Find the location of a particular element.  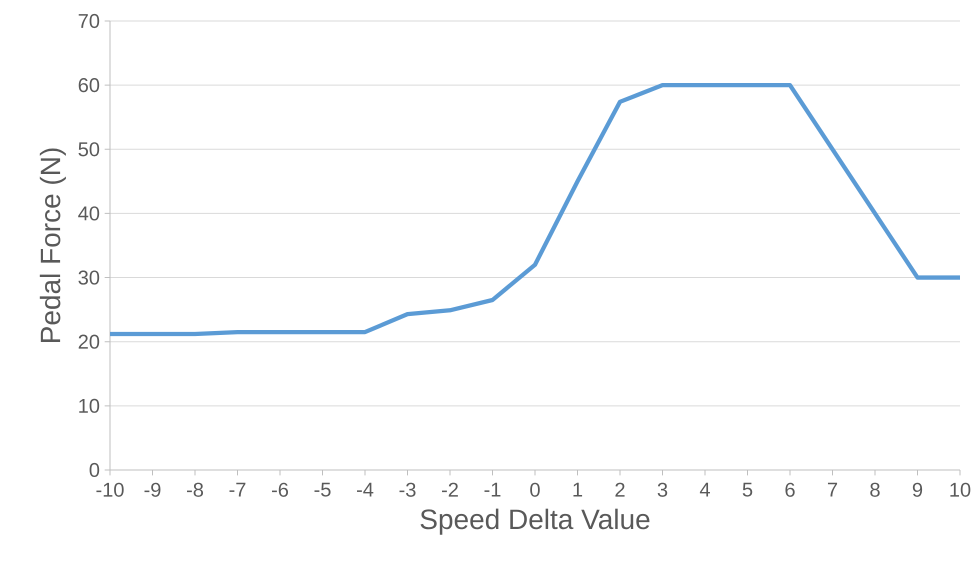

x-tick-label: -8 is located at coordinates (195, 489).